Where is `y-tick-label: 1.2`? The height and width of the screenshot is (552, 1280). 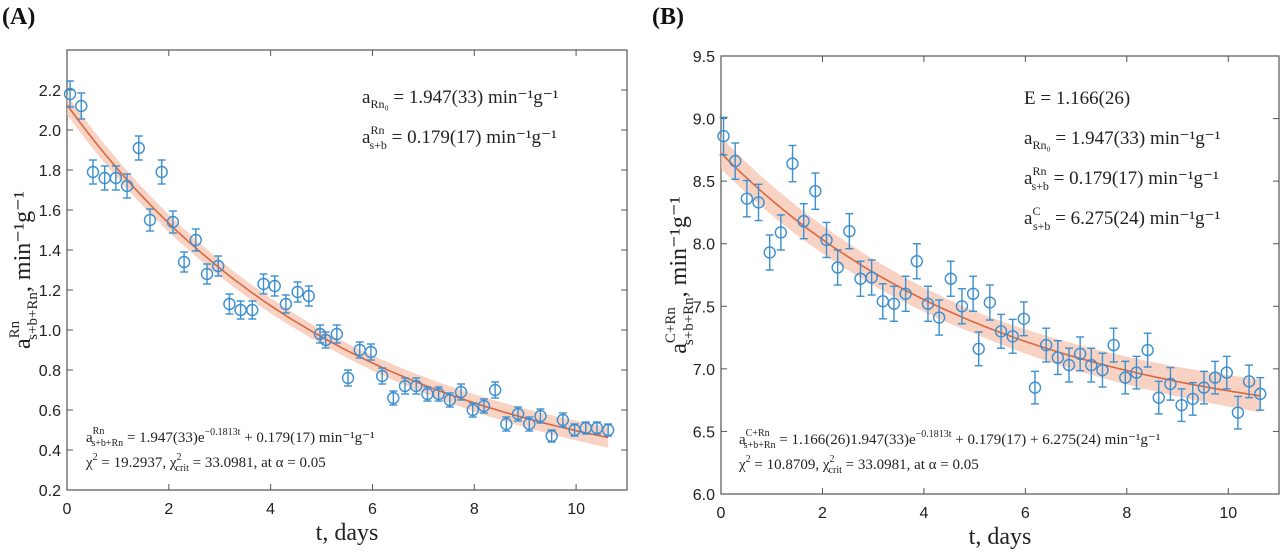
y-tick-label: 1.2 is located at coordinates (50, 291).